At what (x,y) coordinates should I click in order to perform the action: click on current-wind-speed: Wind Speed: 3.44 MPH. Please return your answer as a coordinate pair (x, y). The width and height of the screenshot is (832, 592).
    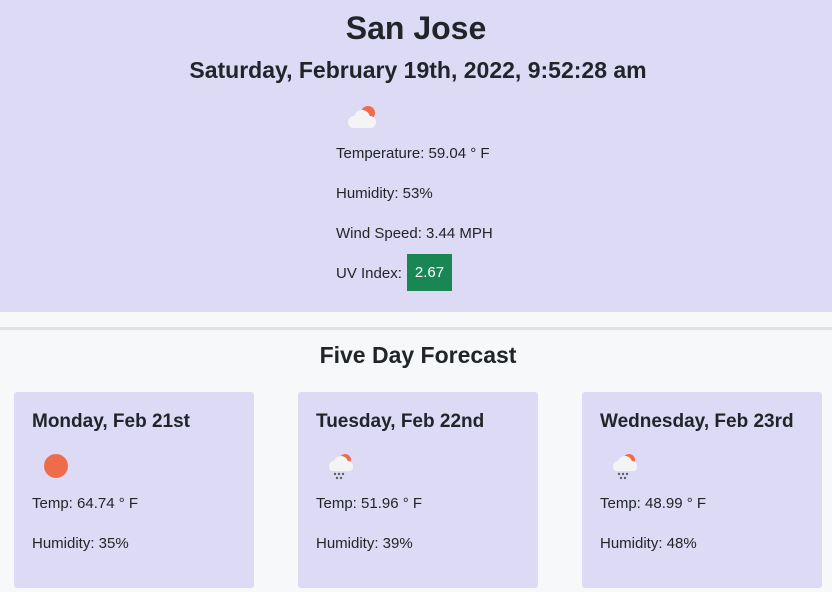
    Looking at the image, I should click on (414, 233).